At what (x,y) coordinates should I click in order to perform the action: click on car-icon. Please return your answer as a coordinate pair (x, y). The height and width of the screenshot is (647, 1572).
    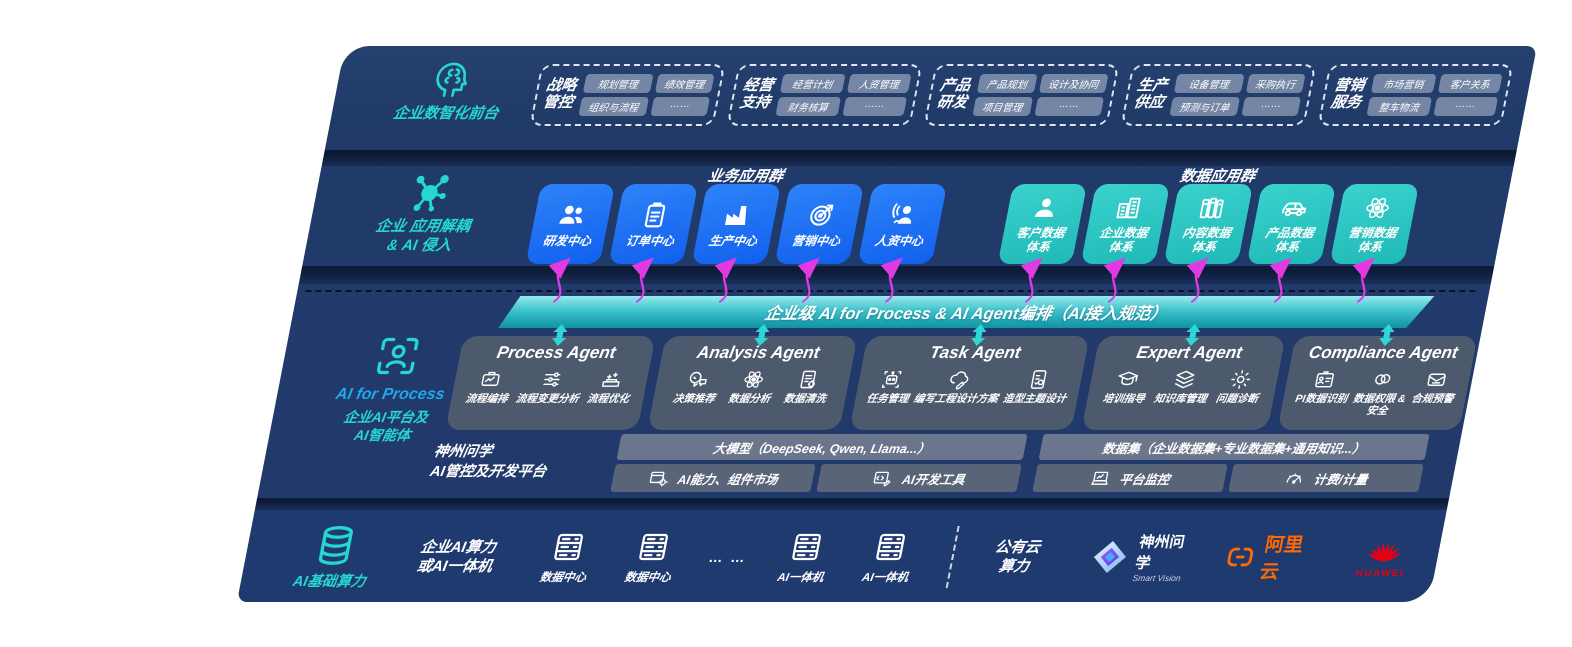
    Looking at the image, I should click on (1294, 209).